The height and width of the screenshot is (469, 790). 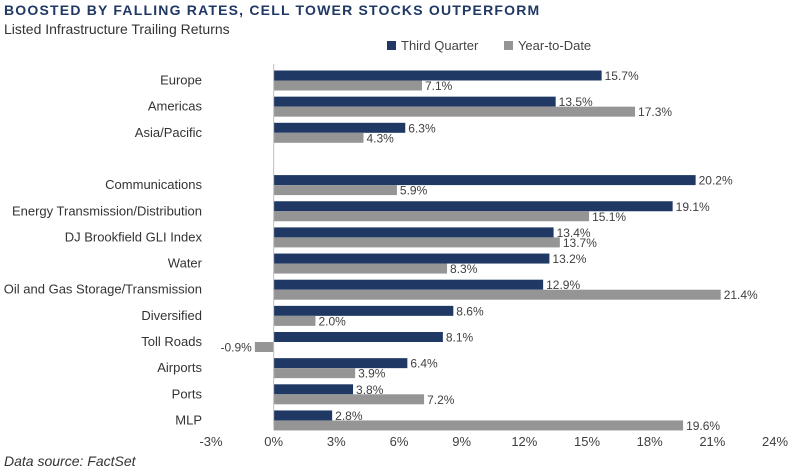 What do you see at coordinates (478, 425) in the screenshot?
I see `bar-year-to-date-mlp` at bounding box center [478, 425].